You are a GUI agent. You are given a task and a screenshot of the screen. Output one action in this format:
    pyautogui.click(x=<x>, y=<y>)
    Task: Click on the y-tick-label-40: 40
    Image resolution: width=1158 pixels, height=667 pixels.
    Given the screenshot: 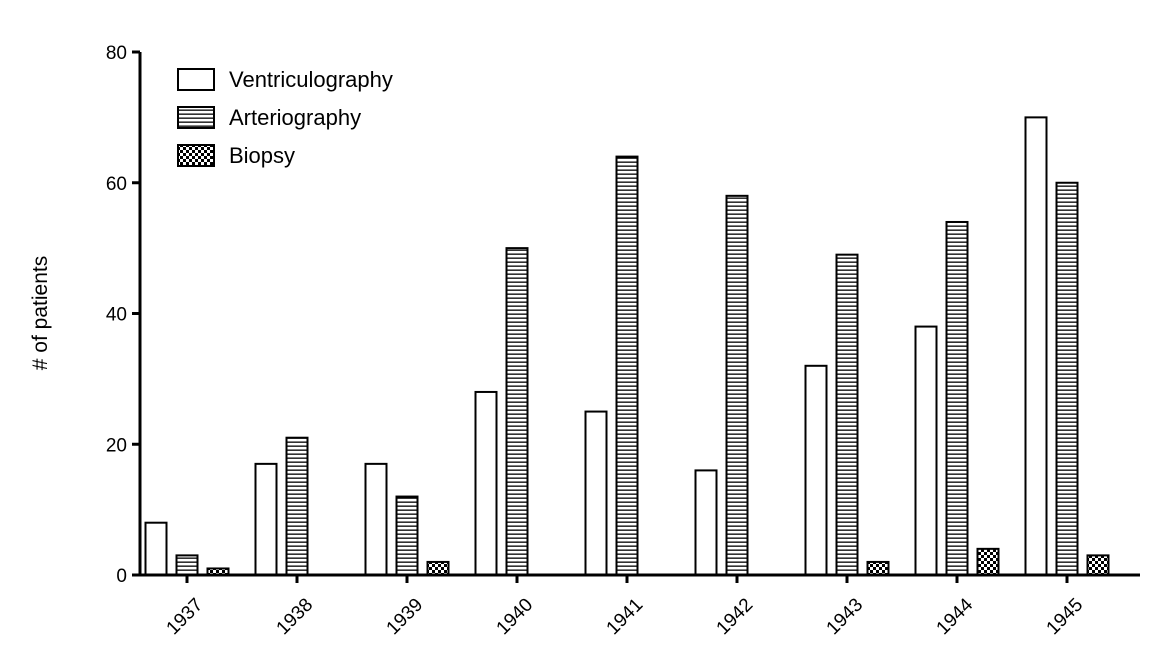 What is the action you would take?
    pyautogui.click(x=116, y=315)
    